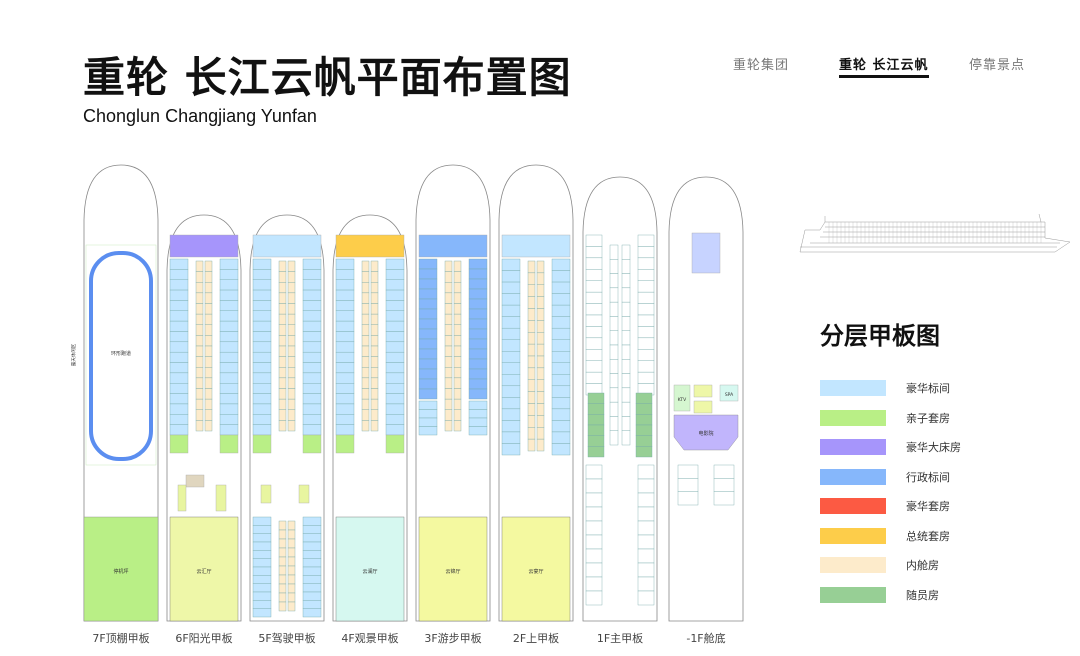 This screenshot has height=656, width=1080. What do you see at coordinates (997, 65) in the screenshot?
I see `nav-attractions: 停靠景点` at bounding box center [997, 65].